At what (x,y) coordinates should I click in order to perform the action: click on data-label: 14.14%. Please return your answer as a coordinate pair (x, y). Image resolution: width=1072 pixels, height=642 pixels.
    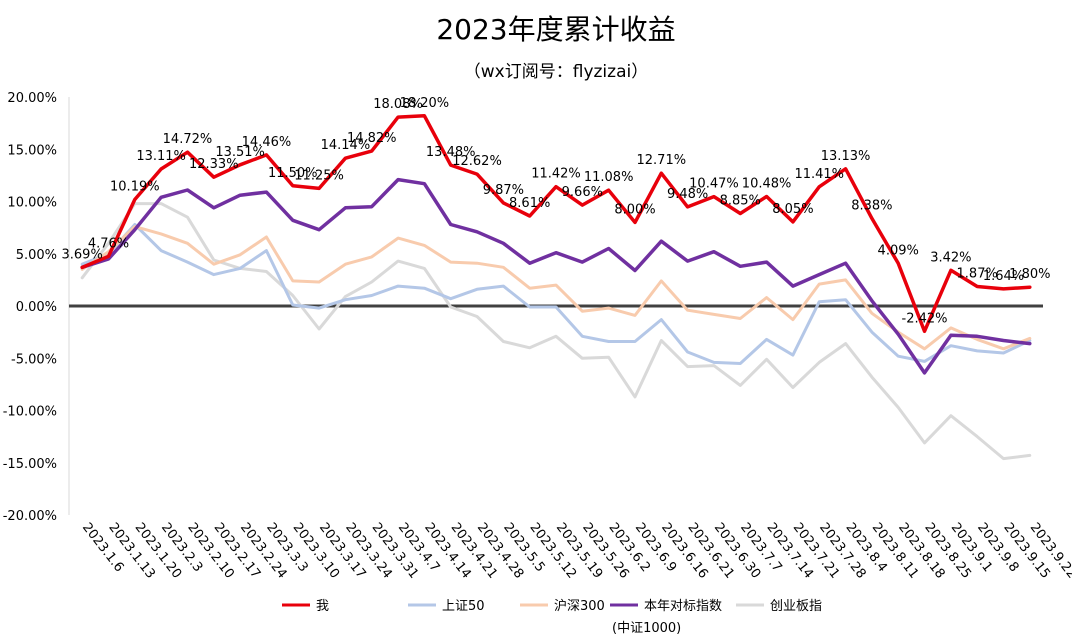
    Looking at the image, I should click on (346, 145).